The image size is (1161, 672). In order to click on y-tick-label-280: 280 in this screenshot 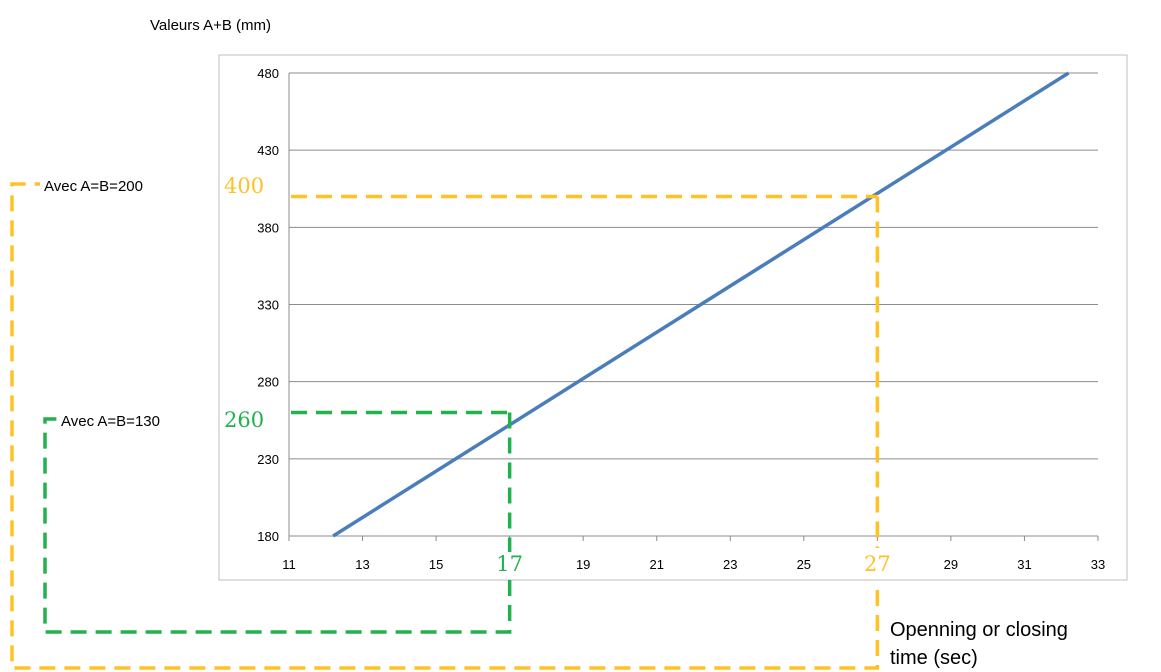, I will do `click(268, 382)`.